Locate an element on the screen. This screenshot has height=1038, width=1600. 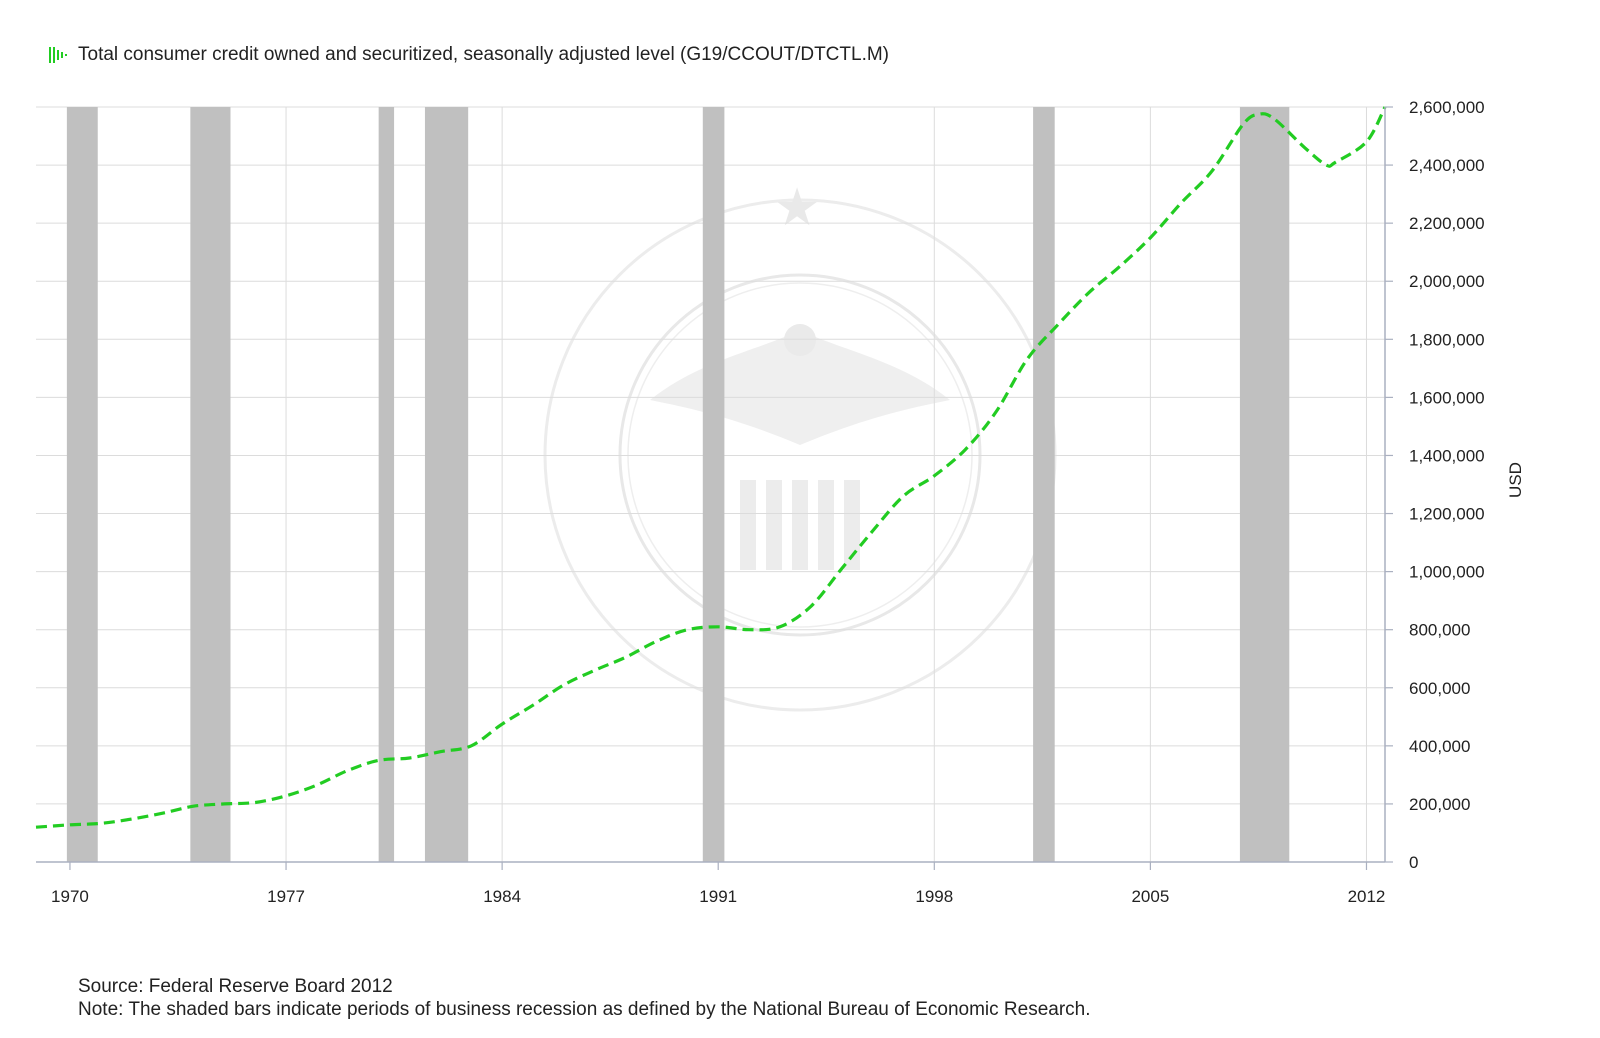
y-tick-label: 400,000 is located at coordinates (1439, 746).